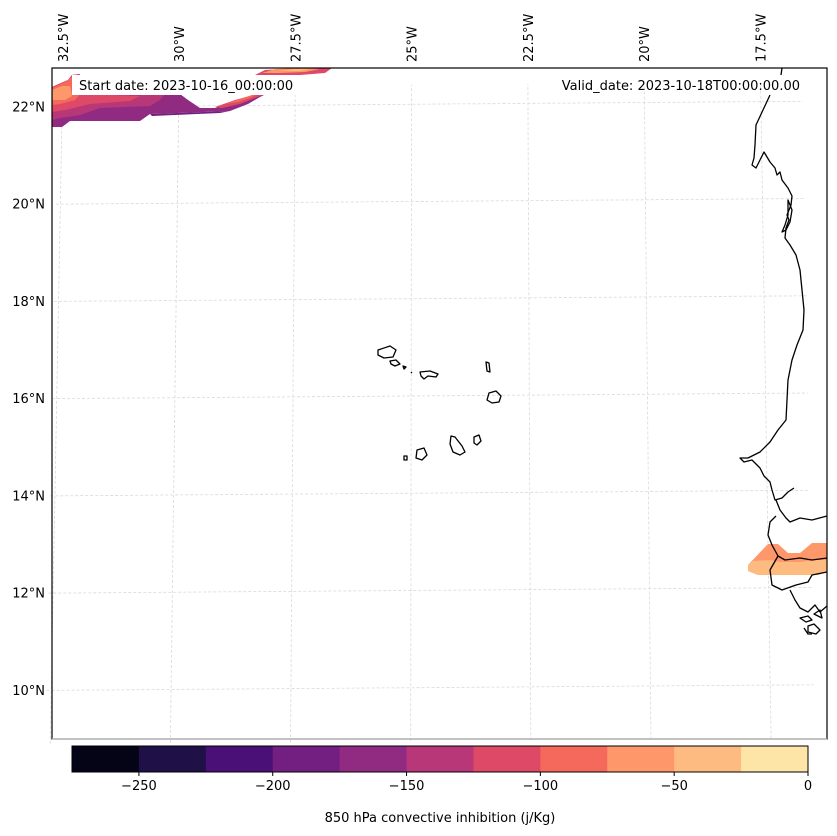 The width and height of the screenshot is (837, 836). What do you see at coordinates (541, 786) in the screenshot?
I see `colorbar-tick-label: −100` at bounding box center [541, 786].